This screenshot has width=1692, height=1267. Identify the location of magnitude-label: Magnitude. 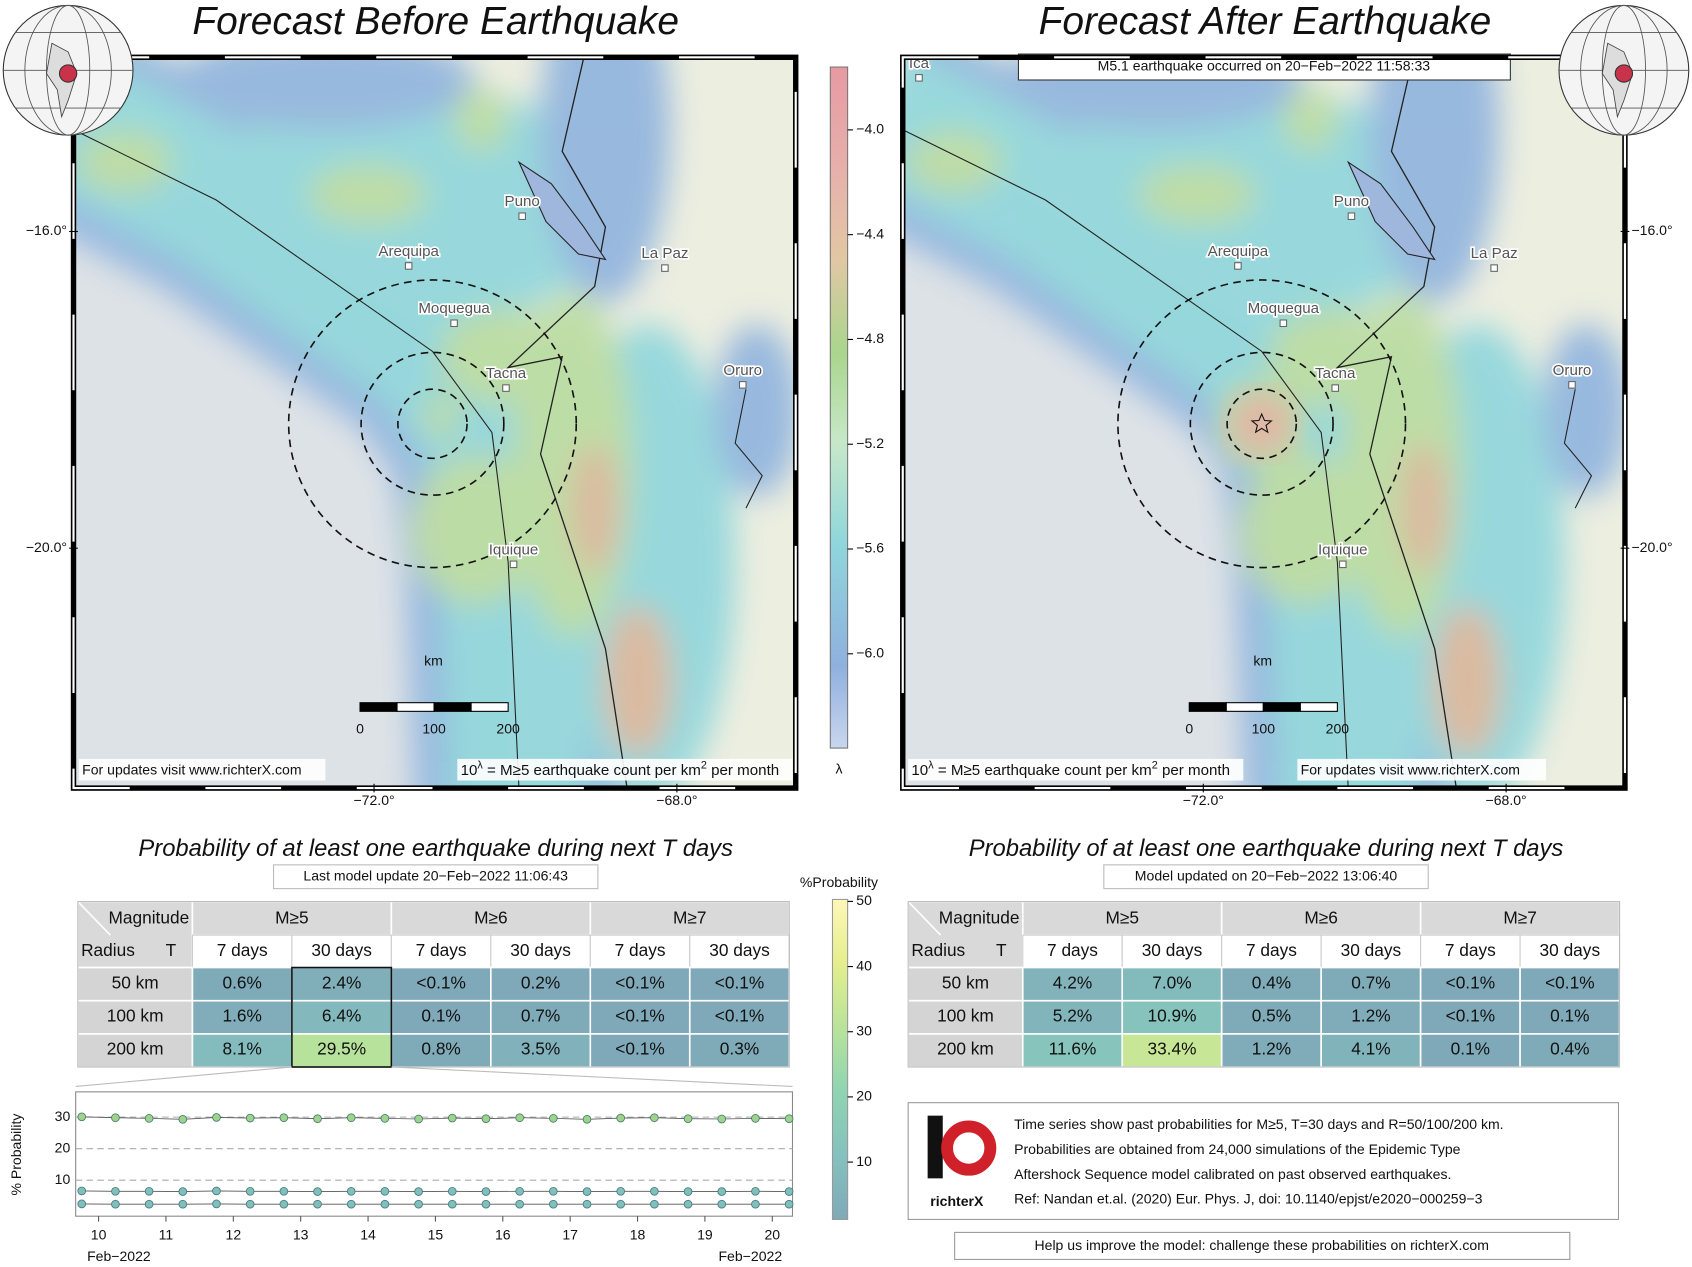
(979, 917).